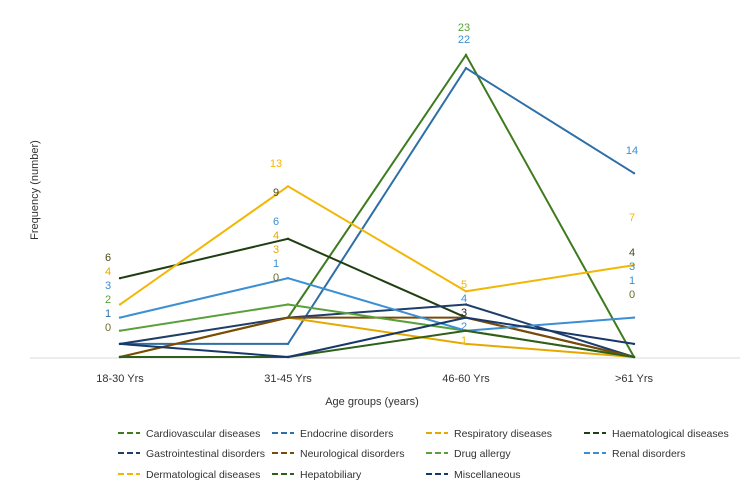 This screenshot has width=756, height=504. Describe the element at coordinates (670, 434) in the screenshot. I see `legend-label: Haematological diseases` at that location.